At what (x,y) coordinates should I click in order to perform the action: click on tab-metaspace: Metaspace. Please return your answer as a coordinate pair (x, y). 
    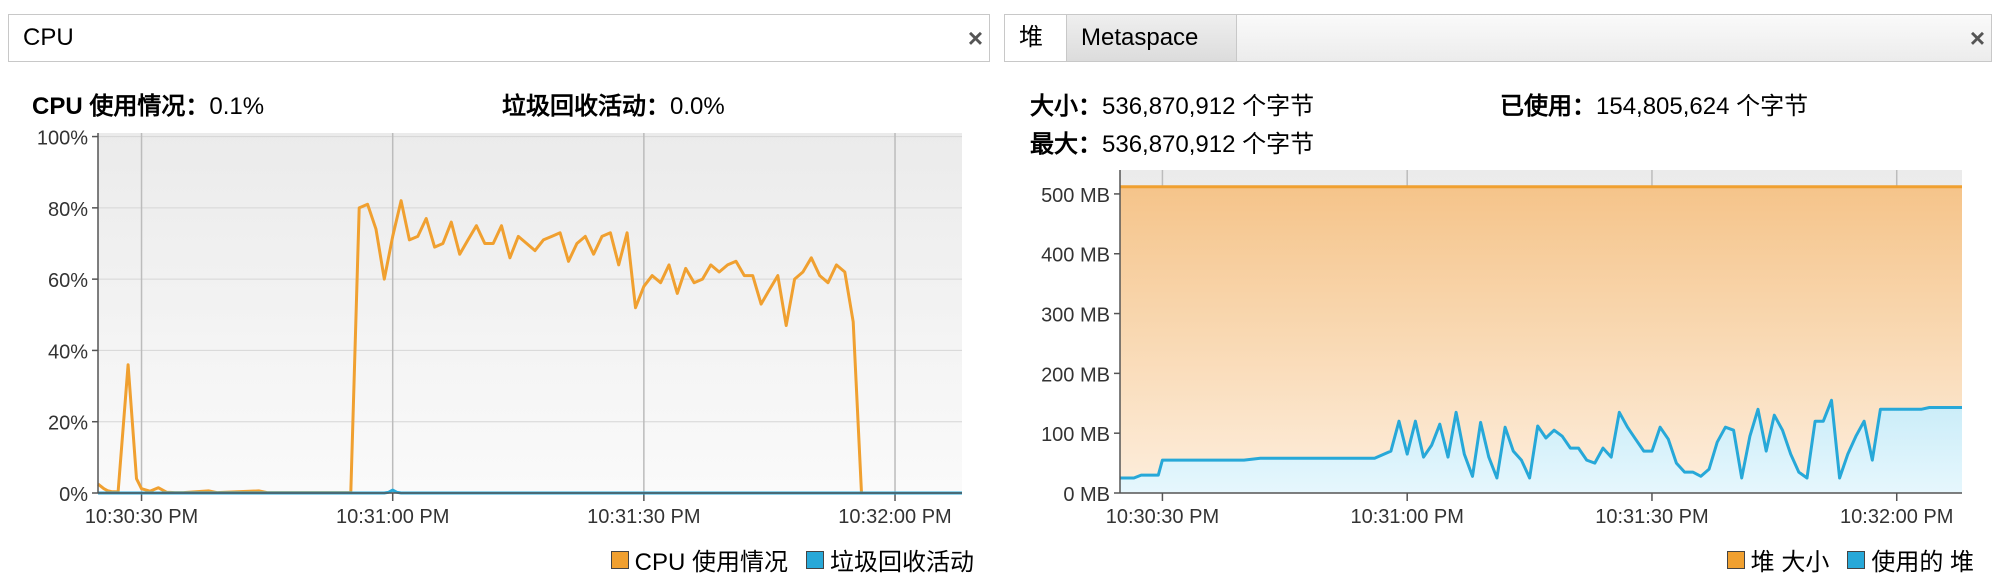
    Looking at the image, I should click on (1152, 38).